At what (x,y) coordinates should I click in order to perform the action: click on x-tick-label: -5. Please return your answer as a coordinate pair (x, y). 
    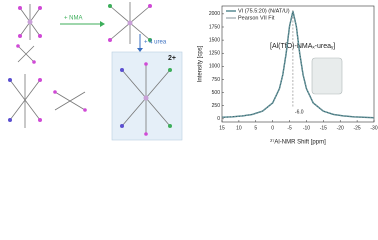
    Looking at the image, I should click on (289, 128).